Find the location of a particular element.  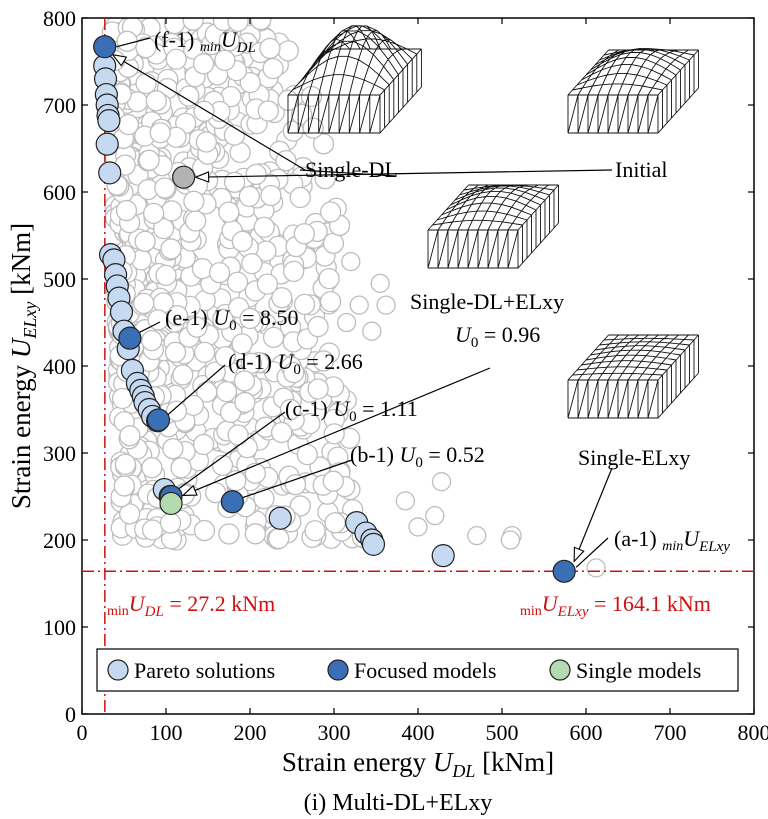

annotation-d-1: (d-1) U0 = 2.66 is located at coordinates (295, 363).